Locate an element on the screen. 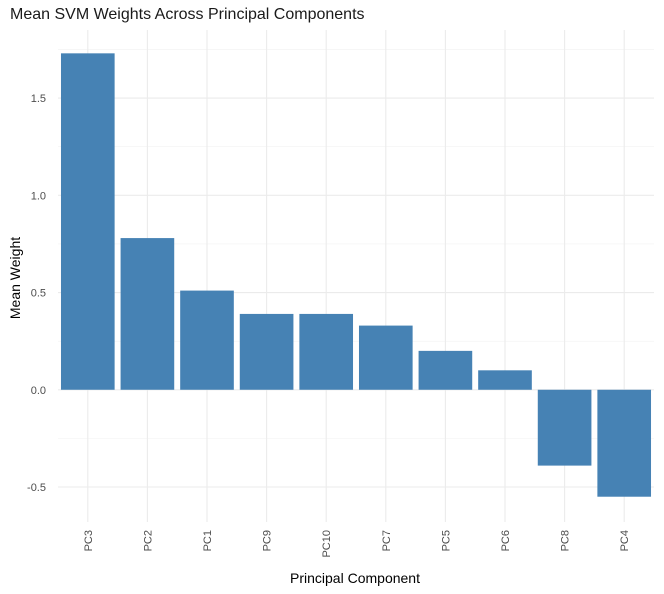 The height and width of the screenshot is (594, 664). bar-pc6 is located at coordinates (505, 380).